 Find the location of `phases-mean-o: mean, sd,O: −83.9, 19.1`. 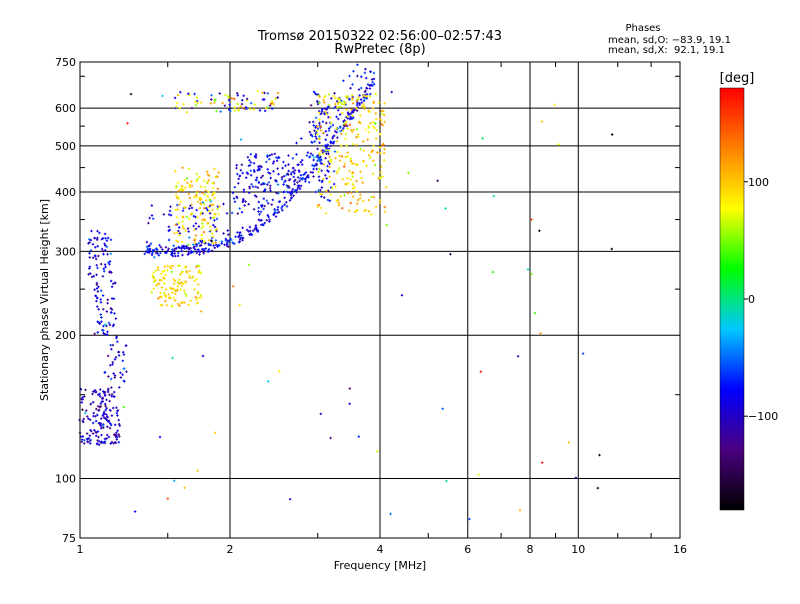

phases-mean-o: mean, sd,O: −83.9, 19.1 is located at coordinates (669, 40).